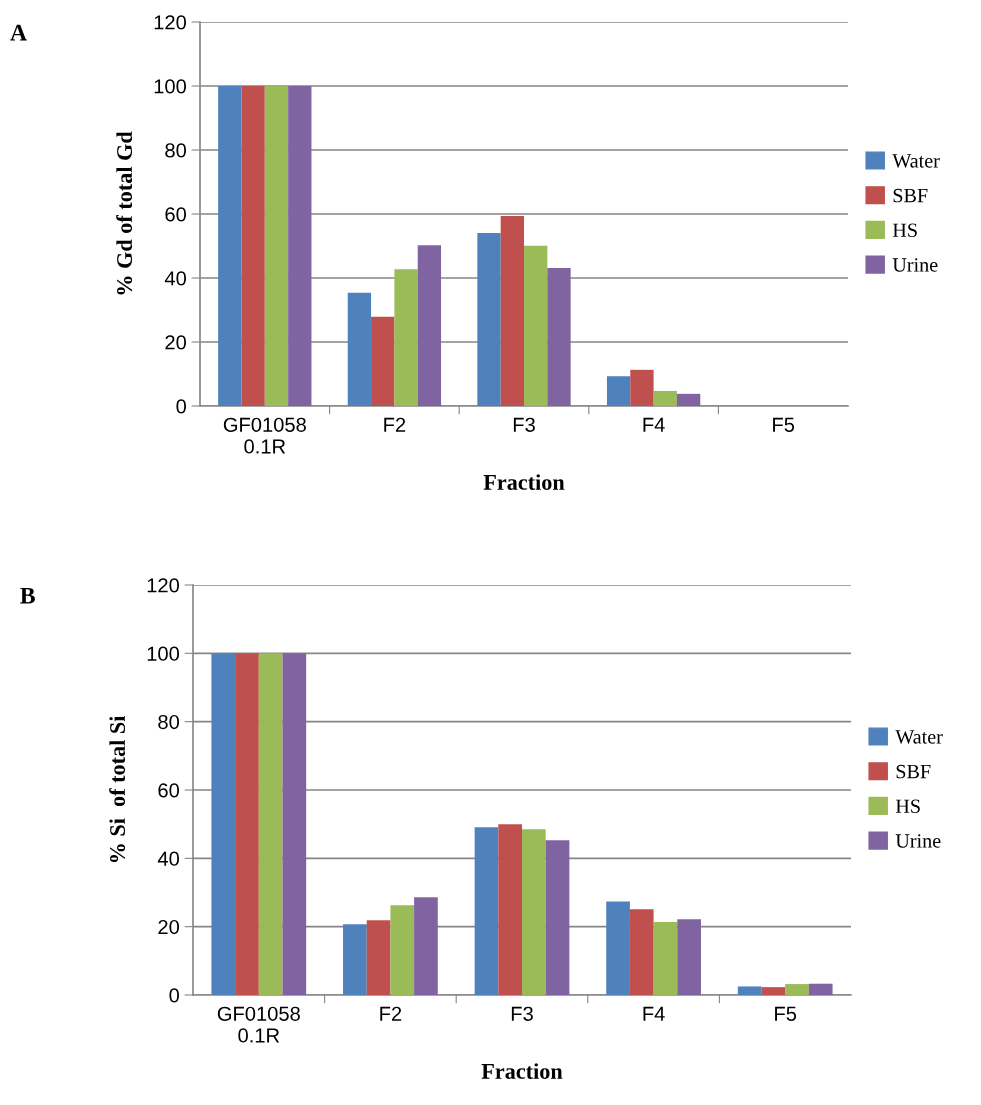 The height and width of the screenshot is (1105, 981). Describe the element at coordinates (27, 595) in the screenshot. I see `text: B` at that location.